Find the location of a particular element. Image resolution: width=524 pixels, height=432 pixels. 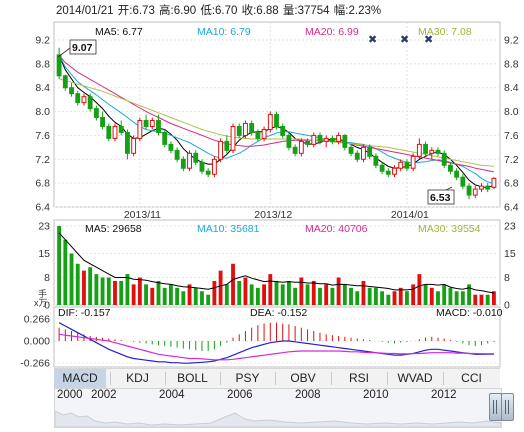

tab-cci: CCI is located at coordinates (471, 378).